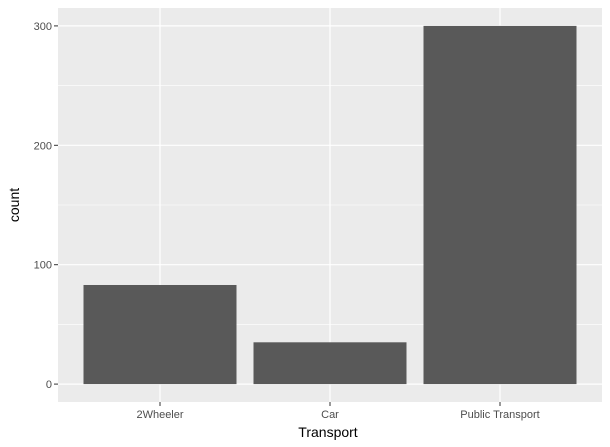 This screenshot has width=610, height=447. Describe the element at coordinates (43, 27) in the screenshot. I see `y-tick-label: 300` at that location.